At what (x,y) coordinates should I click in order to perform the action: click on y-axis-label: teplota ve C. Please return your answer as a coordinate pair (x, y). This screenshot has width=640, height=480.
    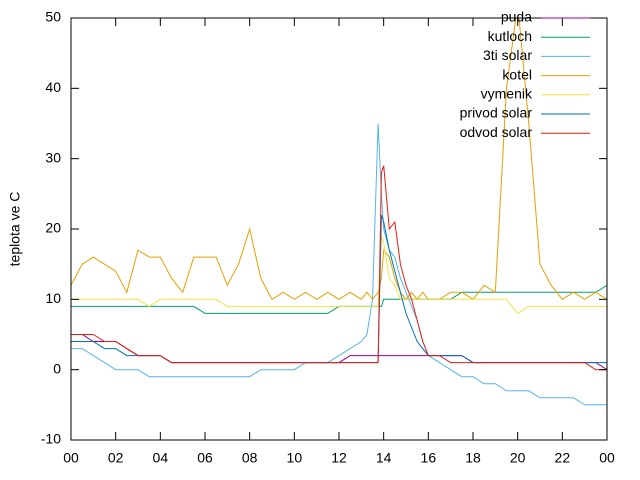
    Looking at the image, I should click on (15, 229).